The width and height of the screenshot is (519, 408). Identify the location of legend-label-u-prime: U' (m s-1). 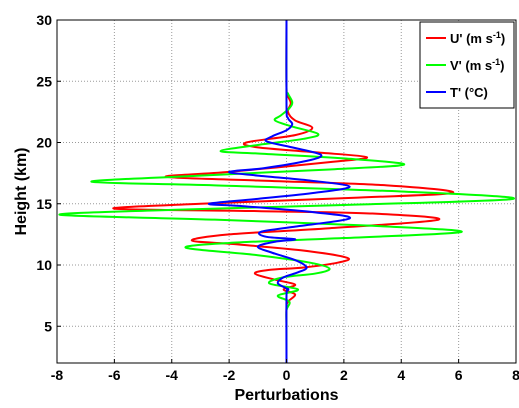
(477, 38).